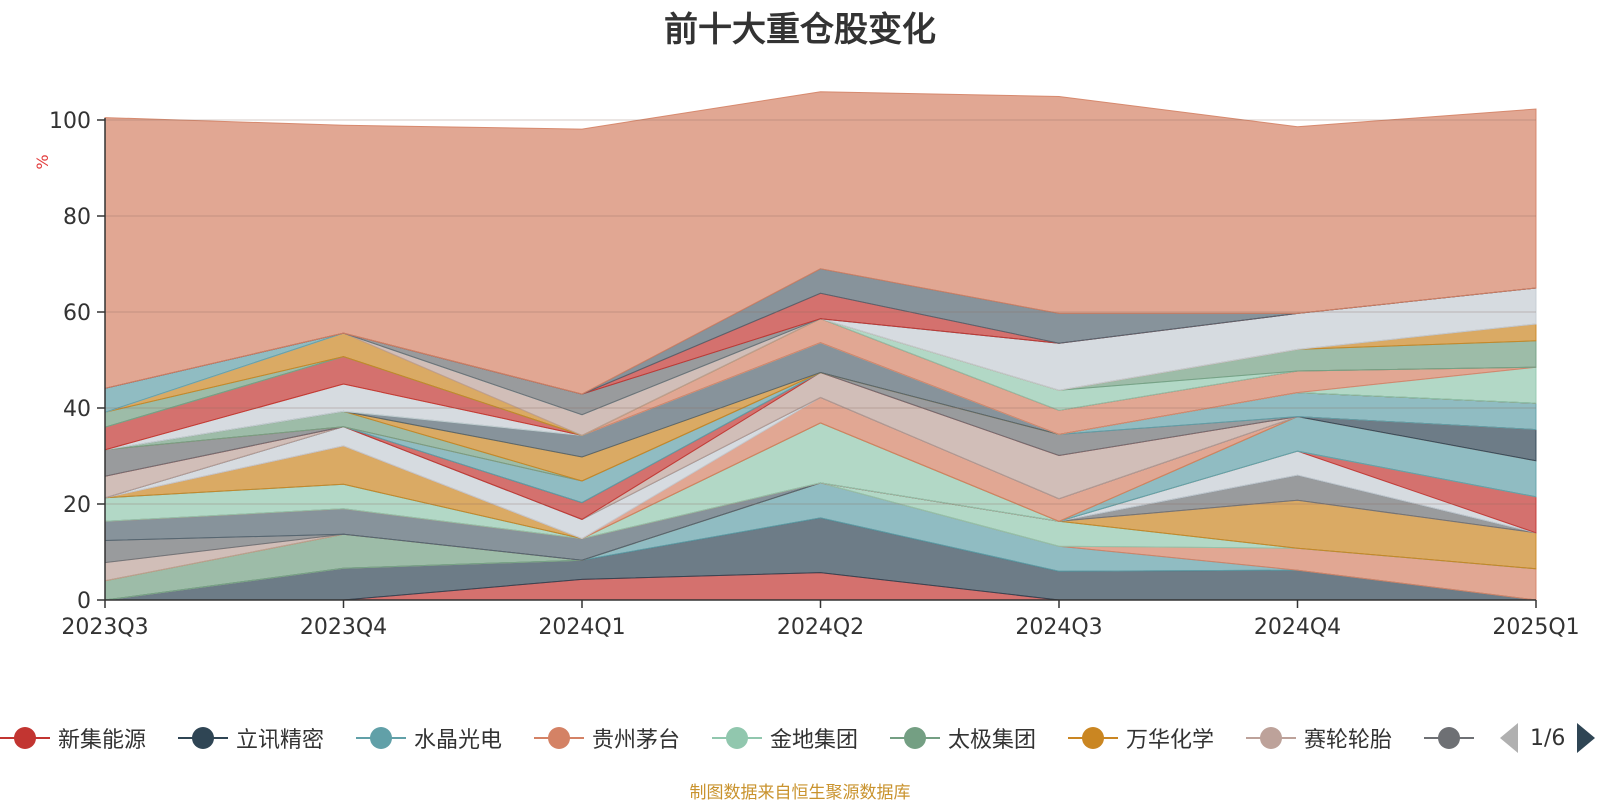 The image size is (1600, 803). What do you see at coordinates (1509, 738) in the screenshot?
I see `legend-prev-page-icon` at bounding box center [1509, 738].